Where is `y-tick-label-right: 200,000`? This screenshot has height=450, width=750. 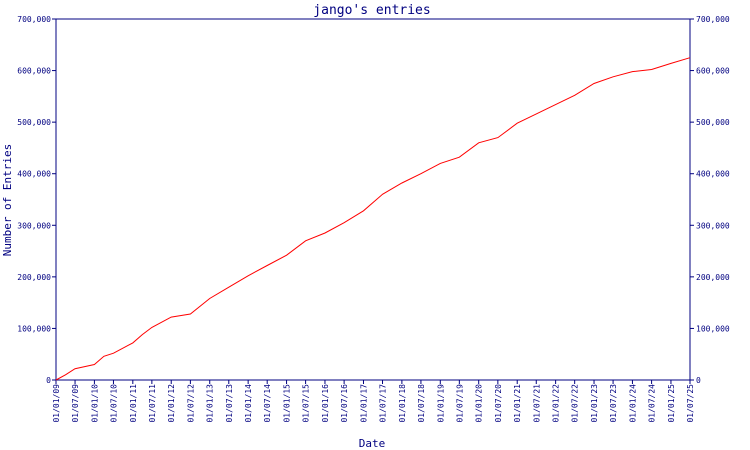 y-tick-label-right: 200,000 is located at coordinates (713, 277).